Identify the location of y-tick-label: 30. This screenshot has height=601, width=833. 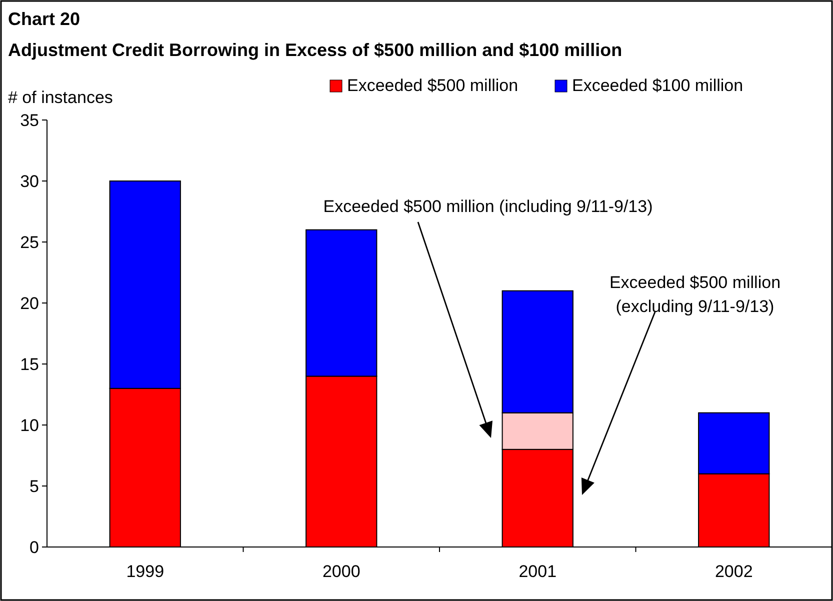
(29, 181).